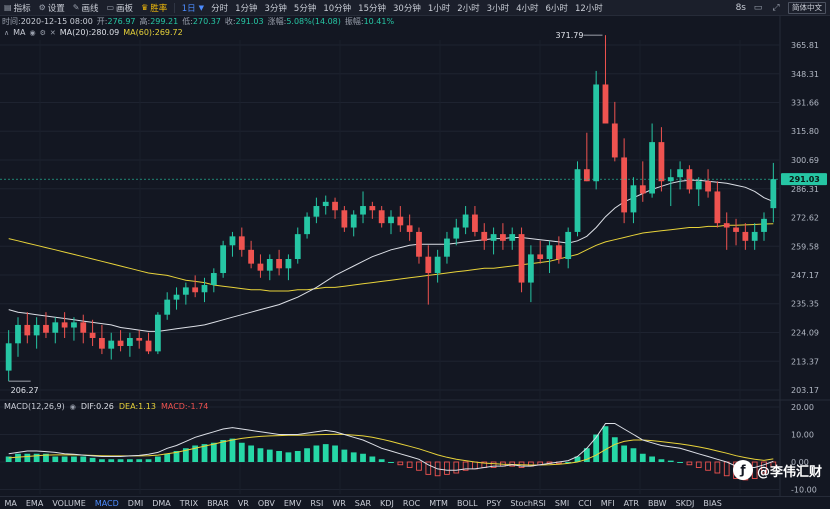 Image resolution: width=830 pixels, height=509 pixels. What do you see at coordinates (339, 503) in the screenshot?
I see `indicator-tab-wr: WR` at bounding box center [339, 503].